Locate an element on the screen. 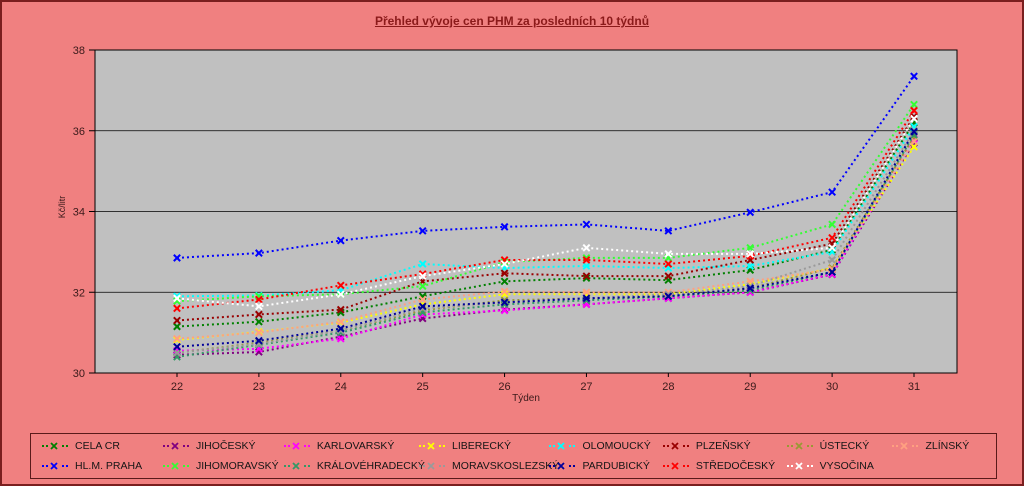  legend-label: STŘEDOČESKÝ is located at coordinates (735, 466).